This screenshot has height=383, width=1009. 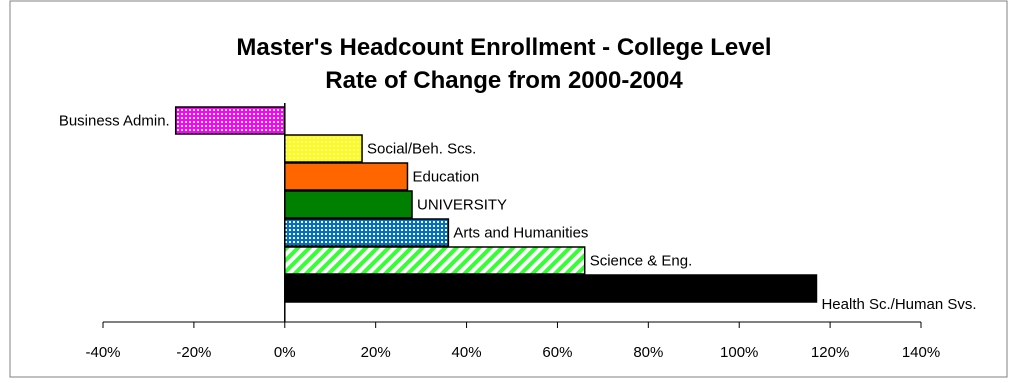 I want to click on x-tick-label: 0%, so click(x=285, y=352).